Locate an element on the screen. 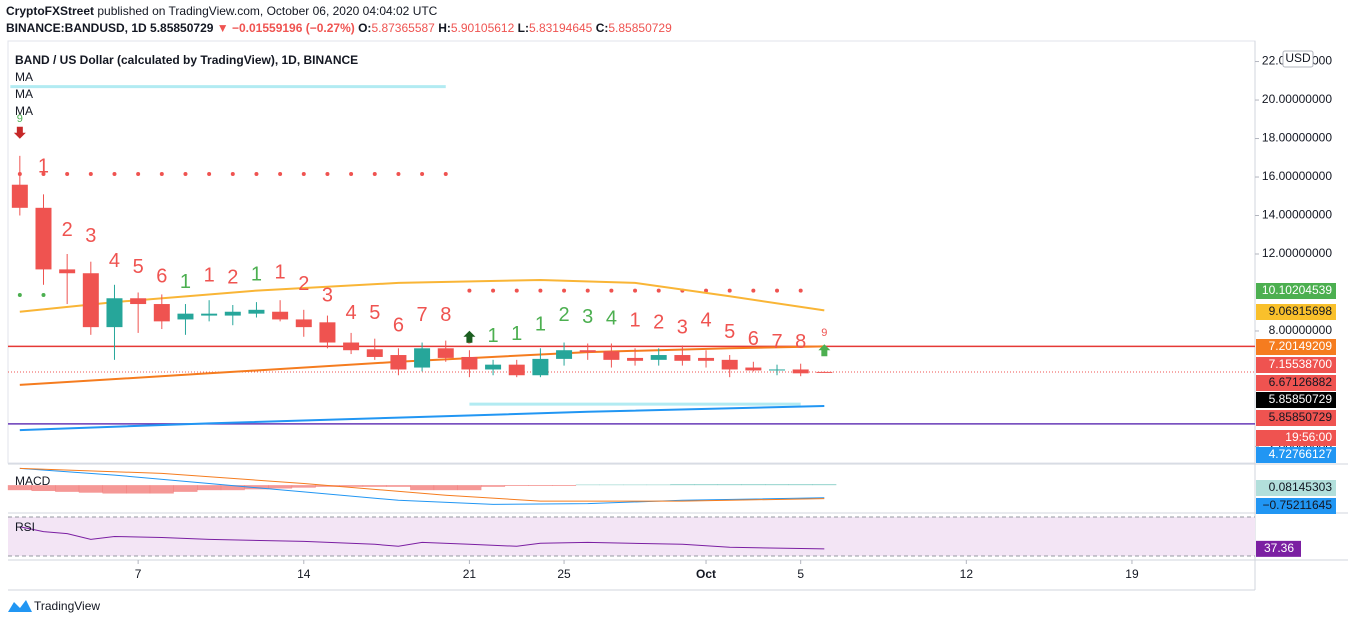 The image size is (1348, 626). brand: TradingView is located at coordinates (67, 606).